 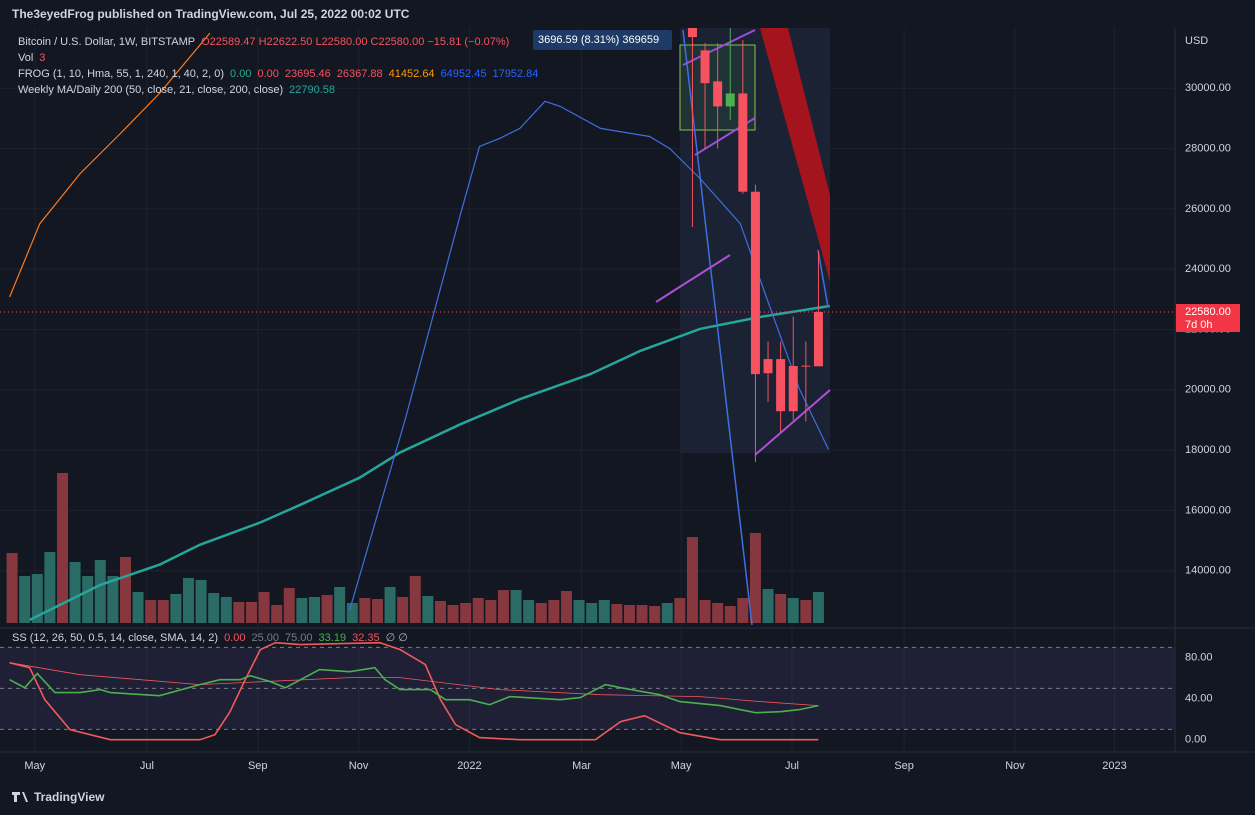 What do you see at coordinates (107, 42) in the screenshot?
I see `legend-symbol: Bitcoin / U.S. Dollar, 1W, BITSTAMP` at bounding box center [107, 42].